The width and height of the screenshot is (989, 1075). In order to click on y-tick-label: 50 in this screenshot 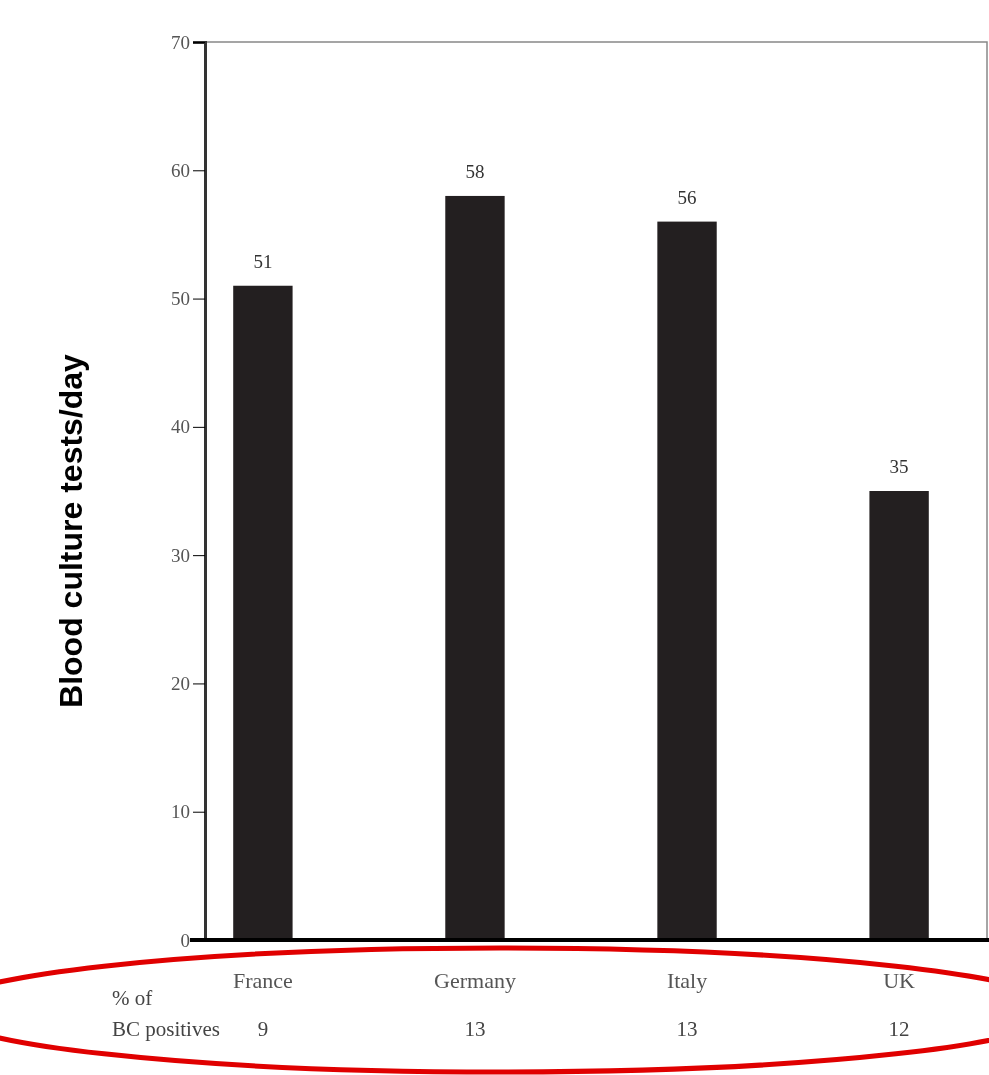, I will do `click(180, 299)`.